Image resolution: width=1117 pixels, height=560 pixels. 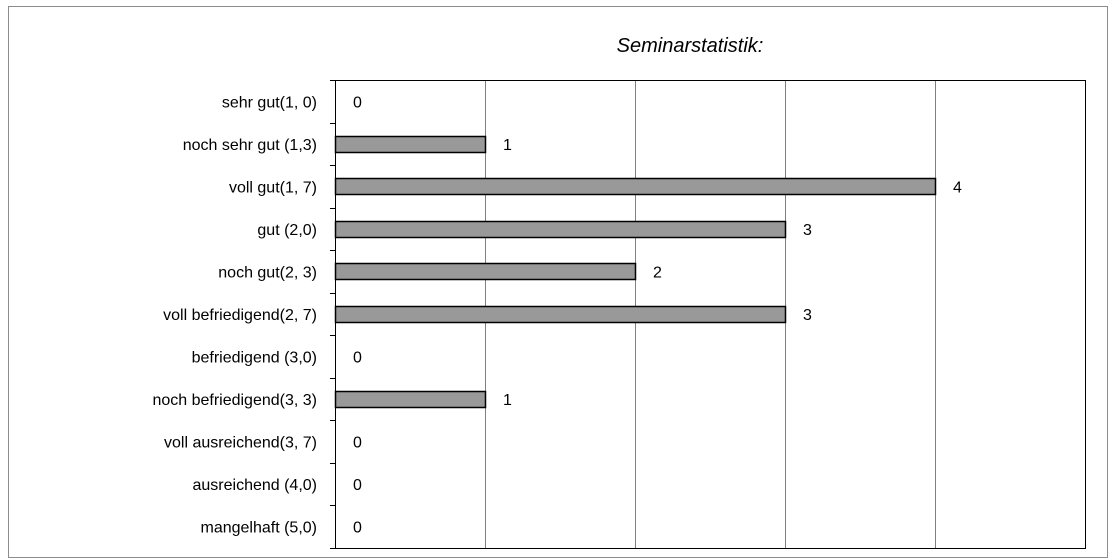 I want to click on data-label: 2, so click(x=657, y=272).